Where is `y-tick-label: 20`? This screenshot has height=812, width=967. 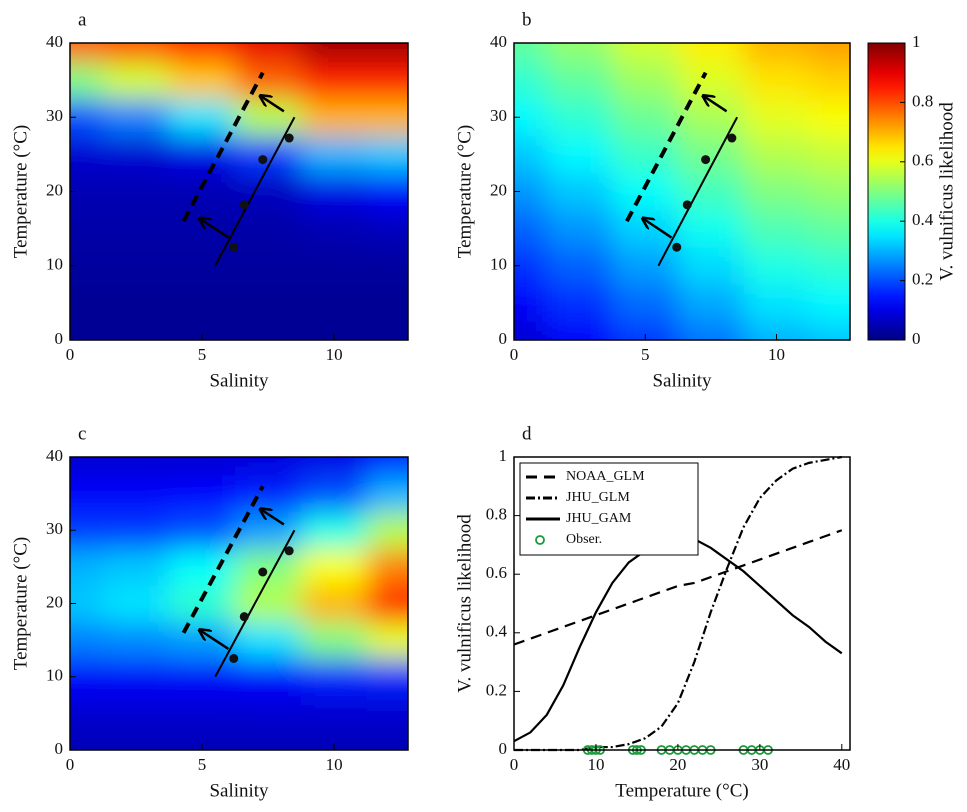
y-tick-label: 20 is located at coordinates (498, 189).